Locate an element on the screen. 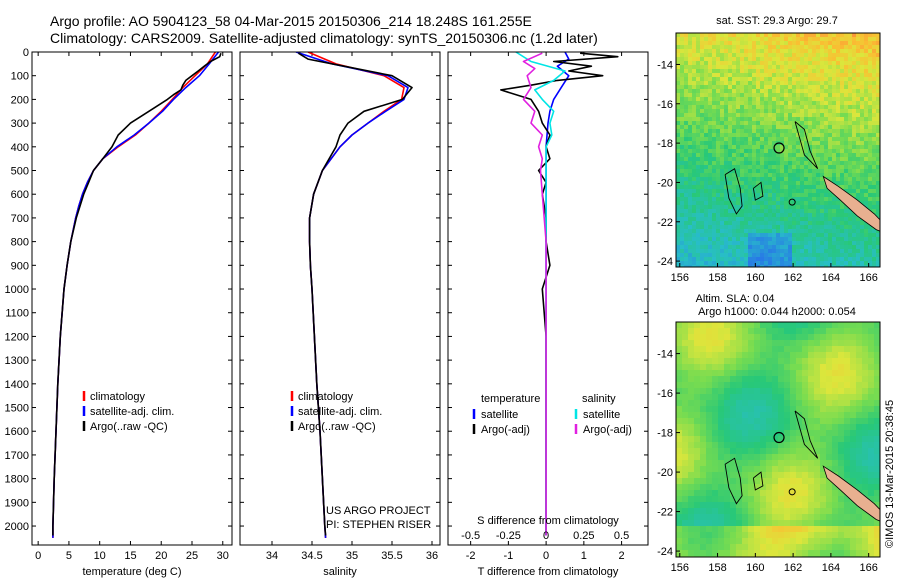  map-y-tick-label: -18 is located at coordinates (665, 144).